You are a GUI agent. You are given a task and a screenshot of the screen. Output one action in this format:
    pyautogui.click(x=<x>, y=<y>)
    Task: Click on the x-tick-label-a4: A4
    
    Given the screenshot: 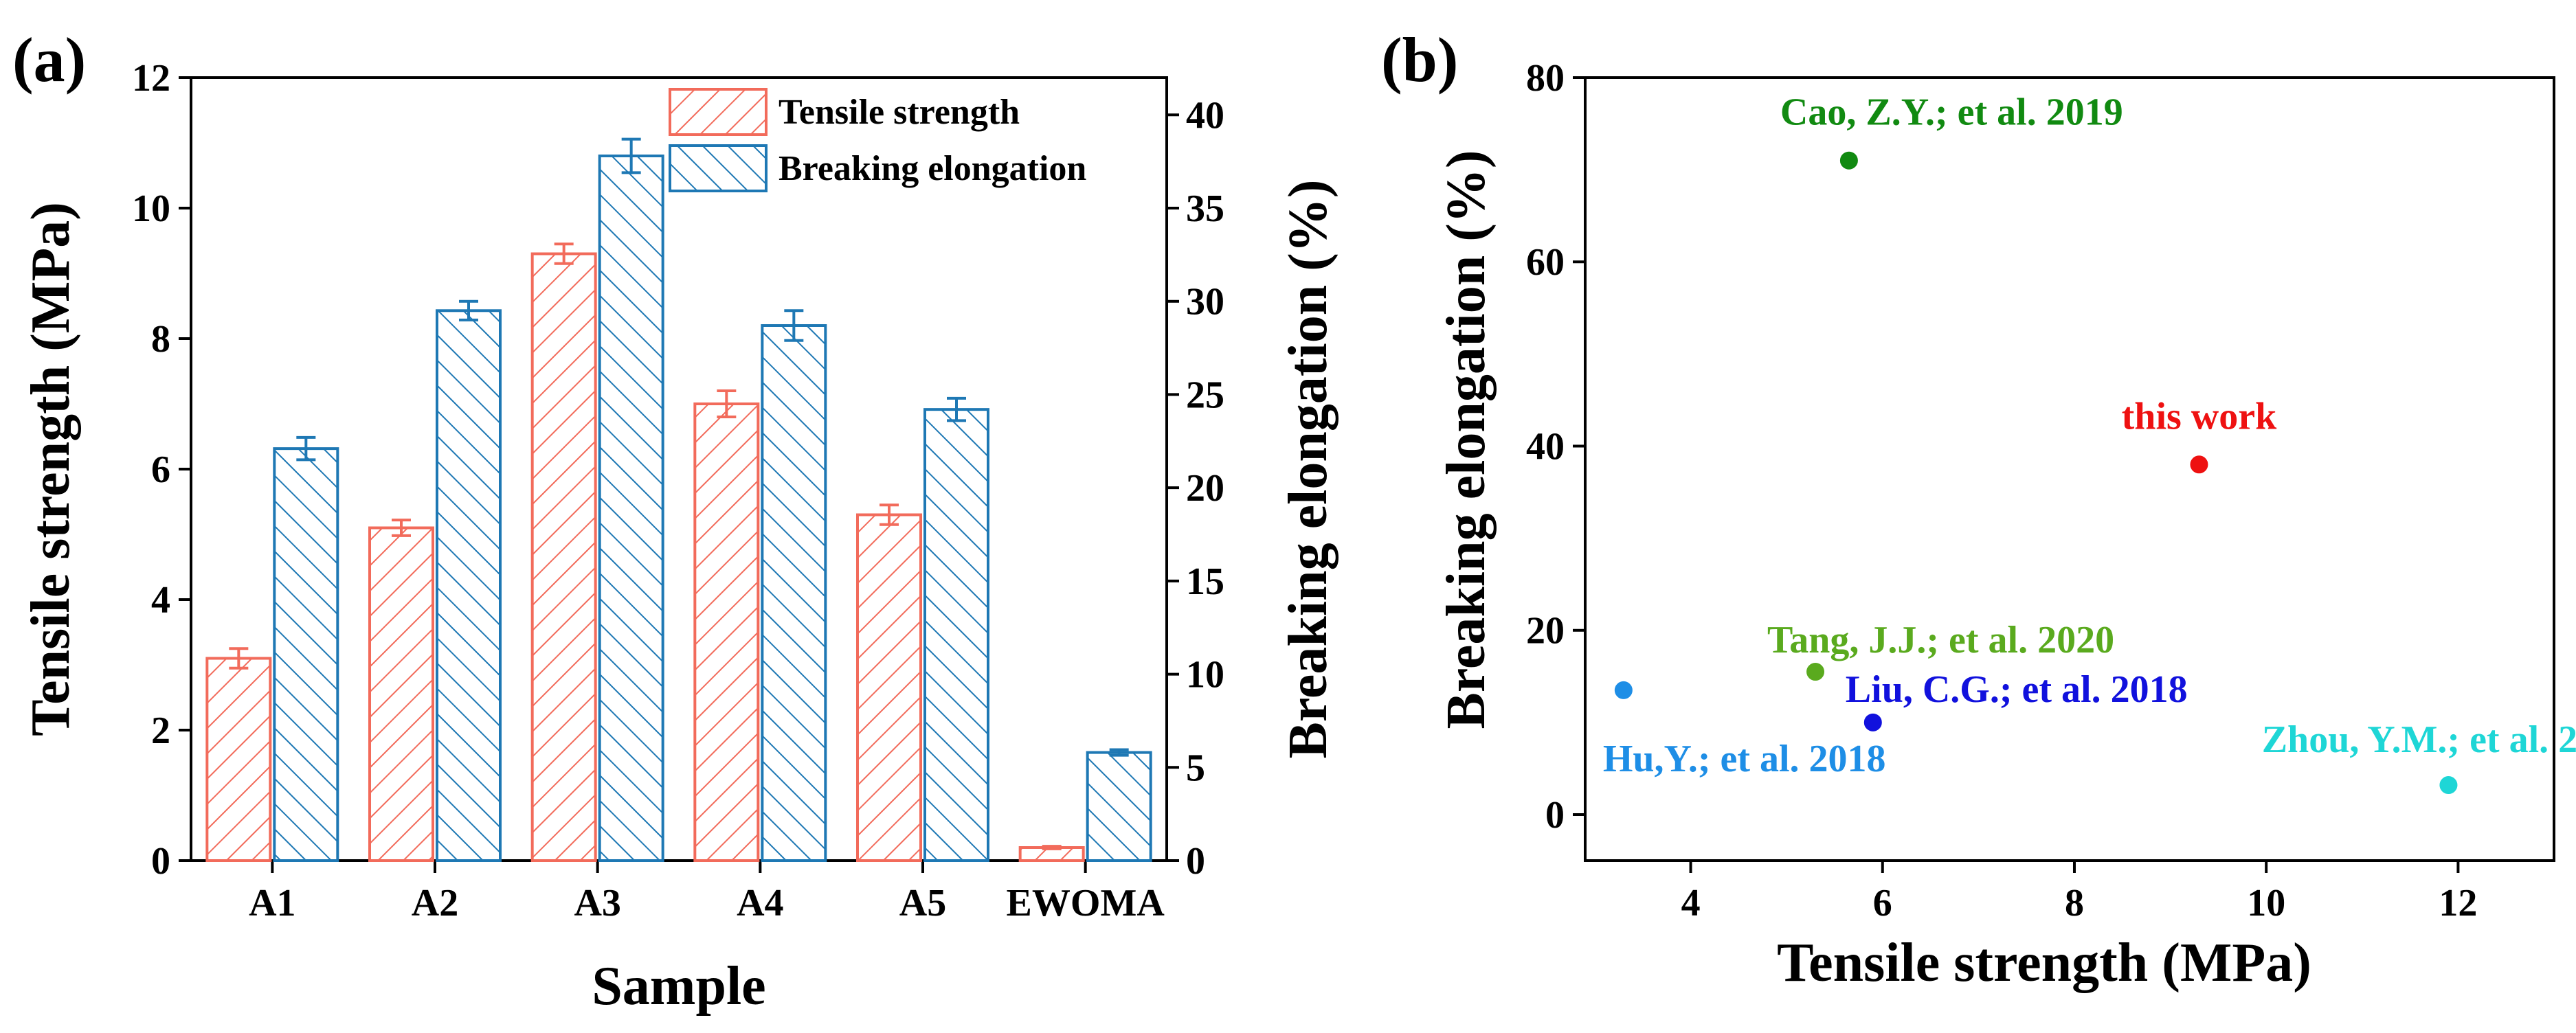 What is the action you would take?
    pyautogui.click(x=760, y=903)
    